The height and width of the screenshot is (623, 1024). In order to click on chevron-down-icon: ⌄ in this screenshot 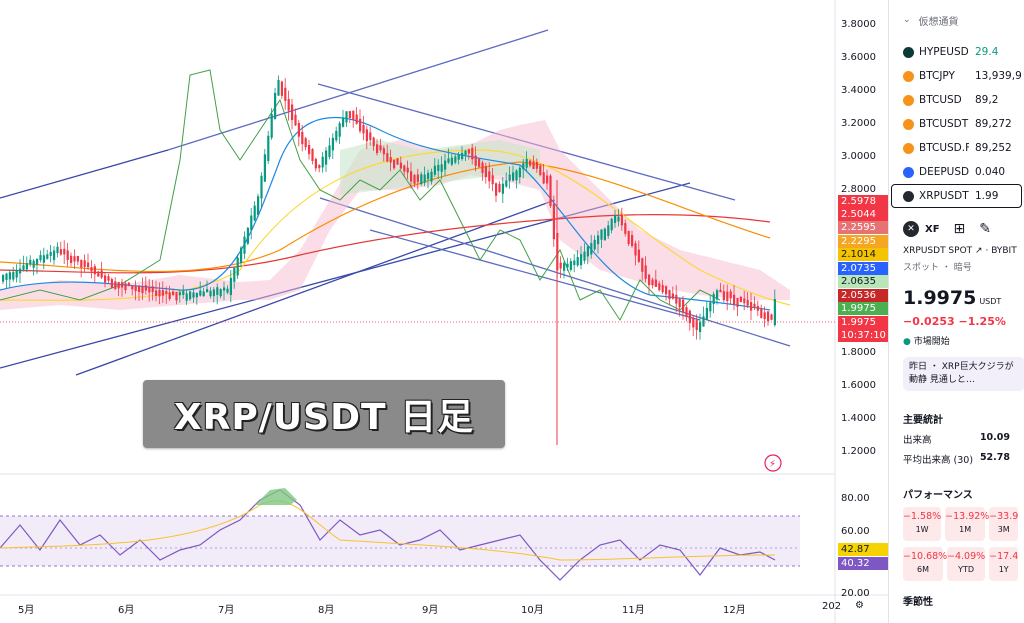, I will do `click(907, 20)`.